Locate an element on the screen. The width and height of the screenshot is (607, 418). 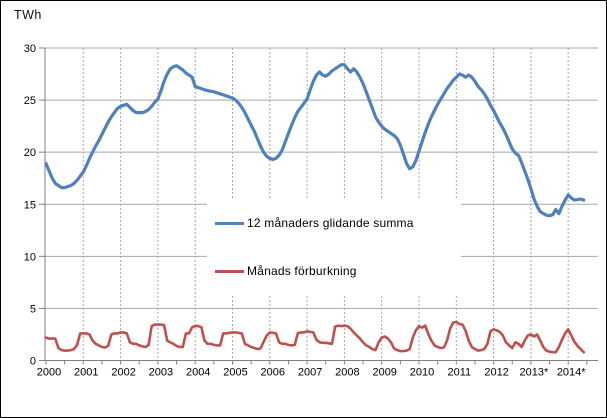
series-line-monthly-consumption is located at coordinates (315, 337).